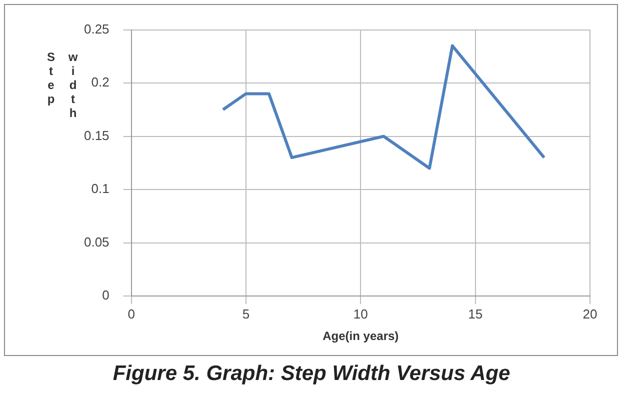 The image size is (623, 402). I want to click on x-tick-label: 10, so click(360, 314).